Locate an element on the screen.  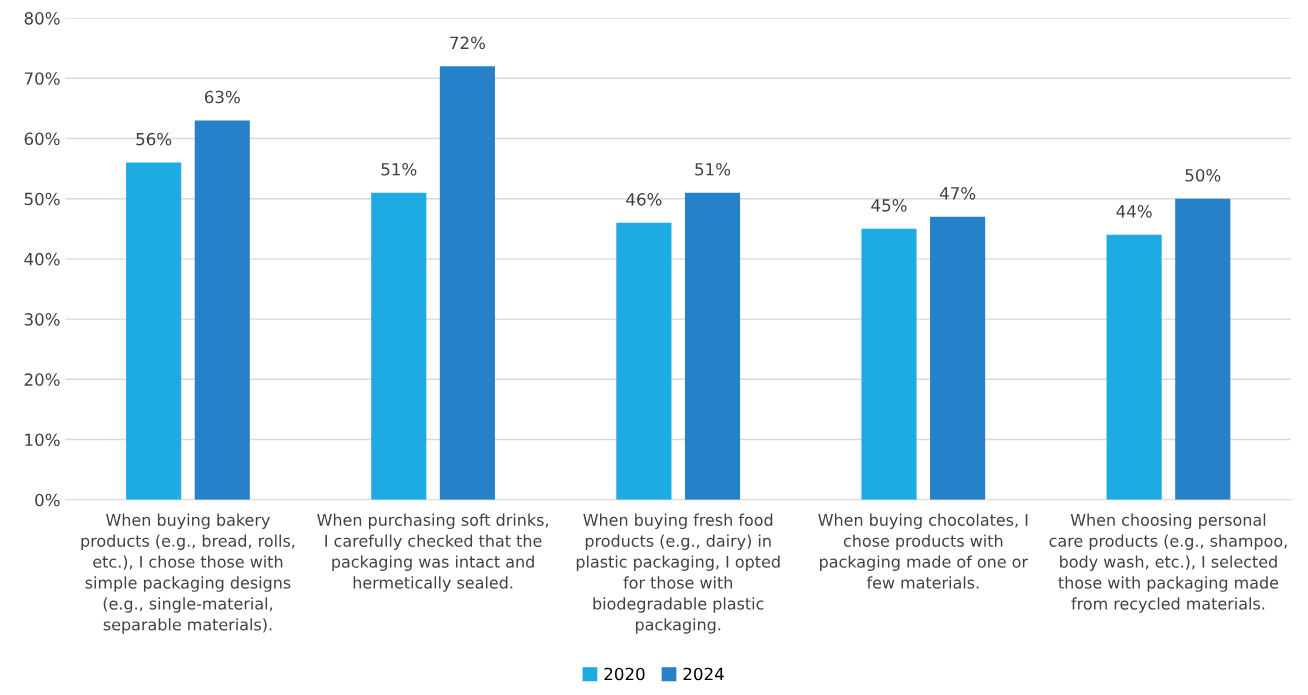
y-tick-label: 80% is located at coordinates (42, 18).